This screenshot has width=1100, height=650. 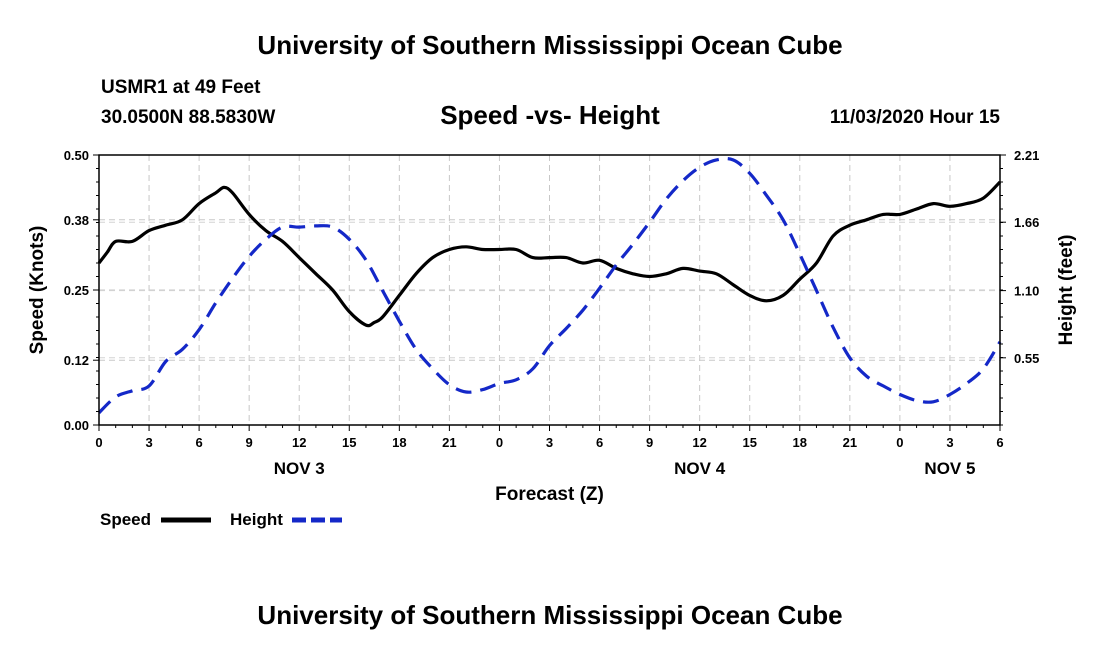 What do you see at coordinates (181, 87) in the screenshot?
I see `station-label: USMR1 at 49 Feet` at bounding box center [181, 87].